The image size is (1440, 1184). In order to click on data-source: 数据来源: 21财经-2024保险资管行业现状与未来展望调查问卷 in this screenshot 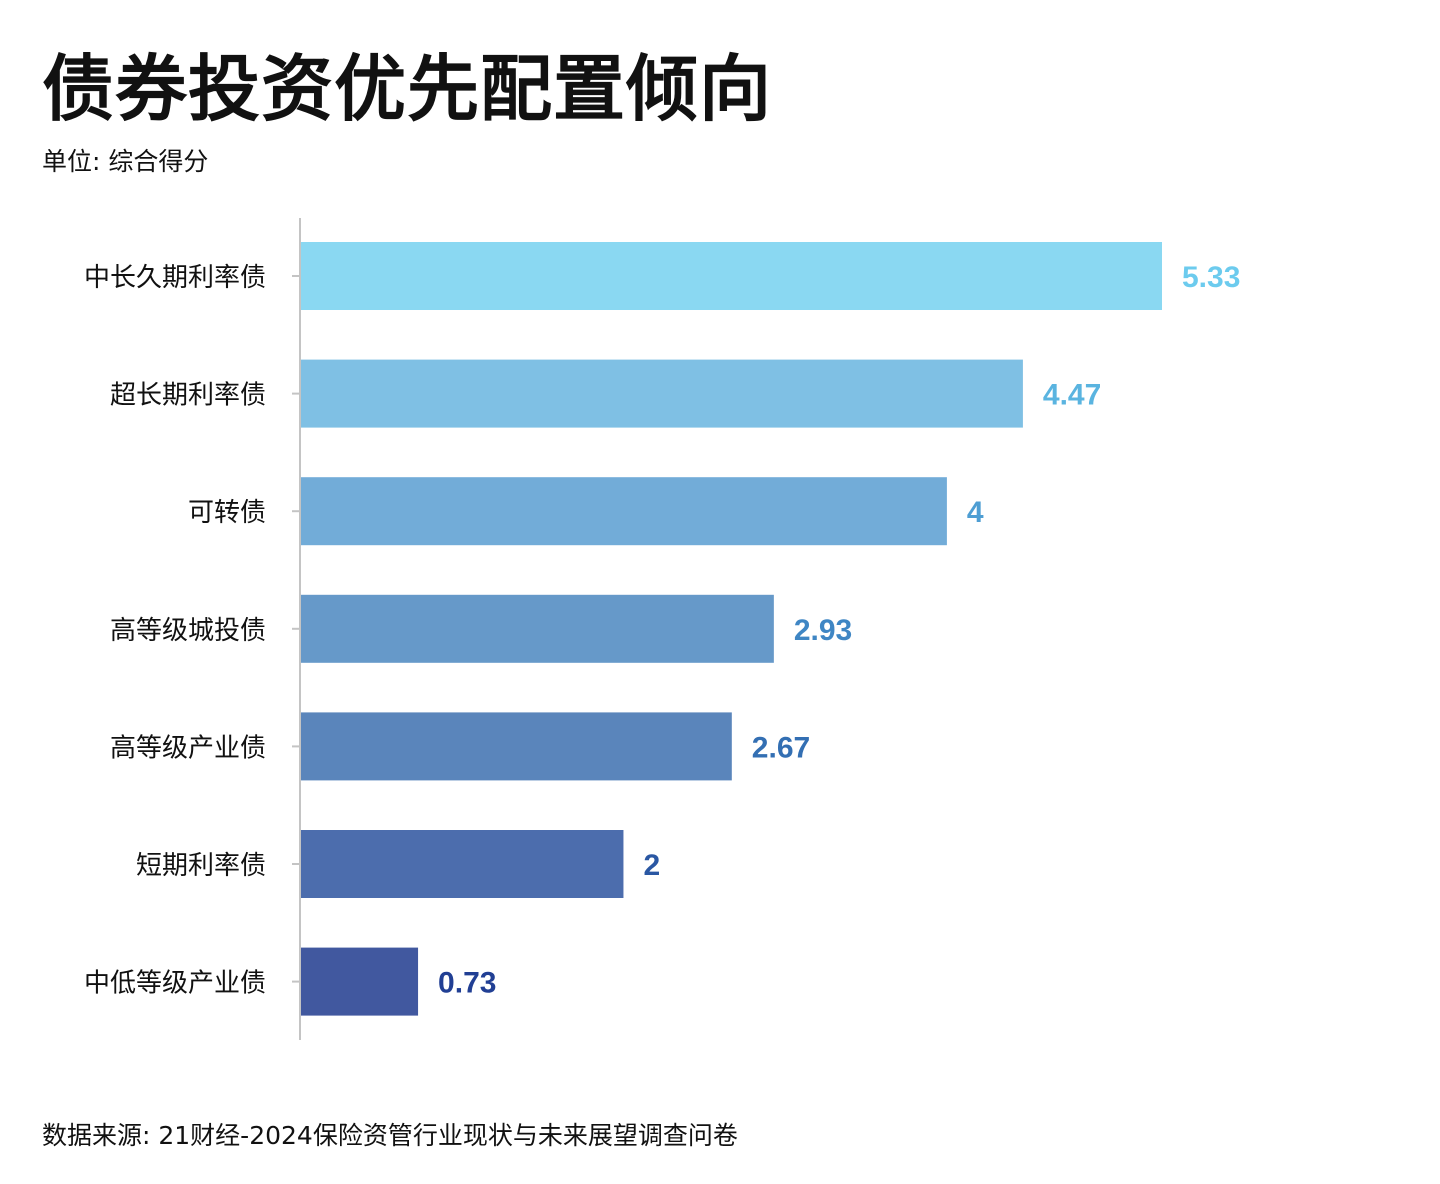, I will do `click(390, 1135)`.